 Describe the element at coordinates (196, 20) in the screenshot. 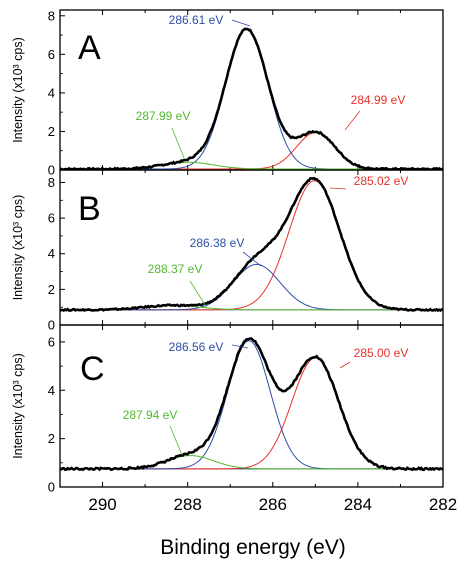

I see `peak-label: 286.61 eV` at that location.